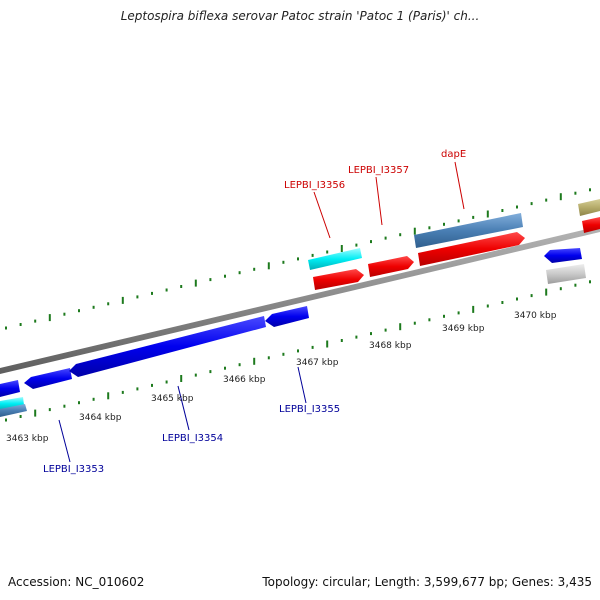 Image resolution: width=600 pixels, height=600 pixels. What do you see at coordinates (48, 378) in the screenshot?
I see `gene-feature-lepbi-i3354-a` at bounding box center [48, 378].